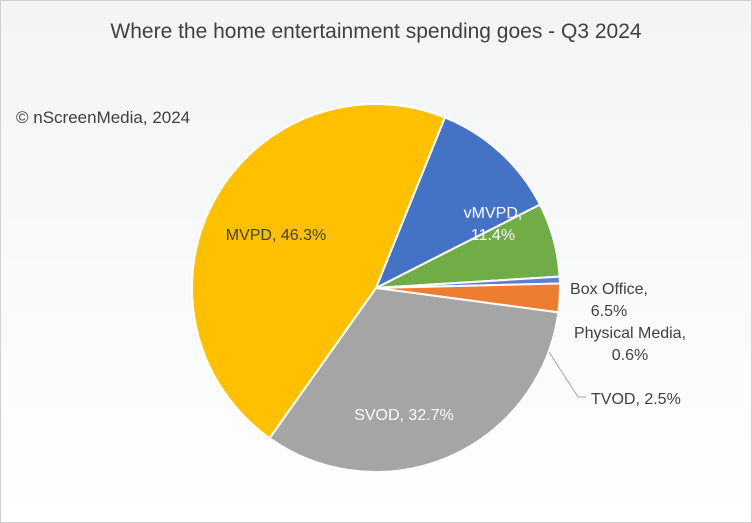  I want to click on data-label-svod: SVOD, 32.7%, so click(404, 415).